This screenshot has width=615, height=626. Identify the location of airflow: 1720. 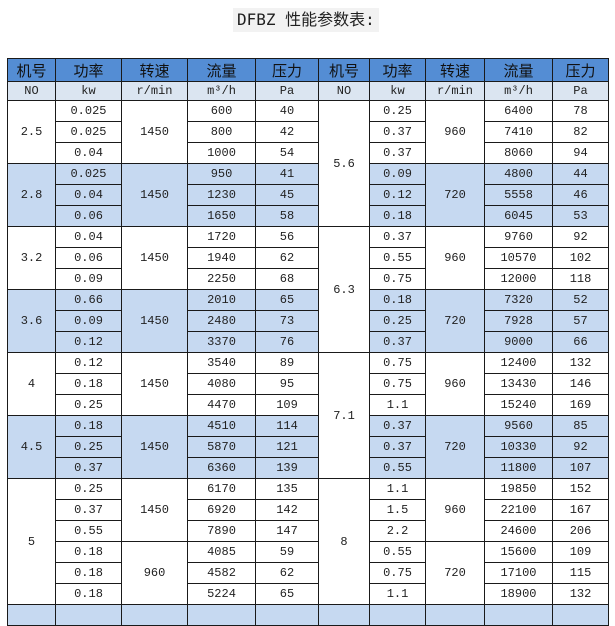
(221, 237).